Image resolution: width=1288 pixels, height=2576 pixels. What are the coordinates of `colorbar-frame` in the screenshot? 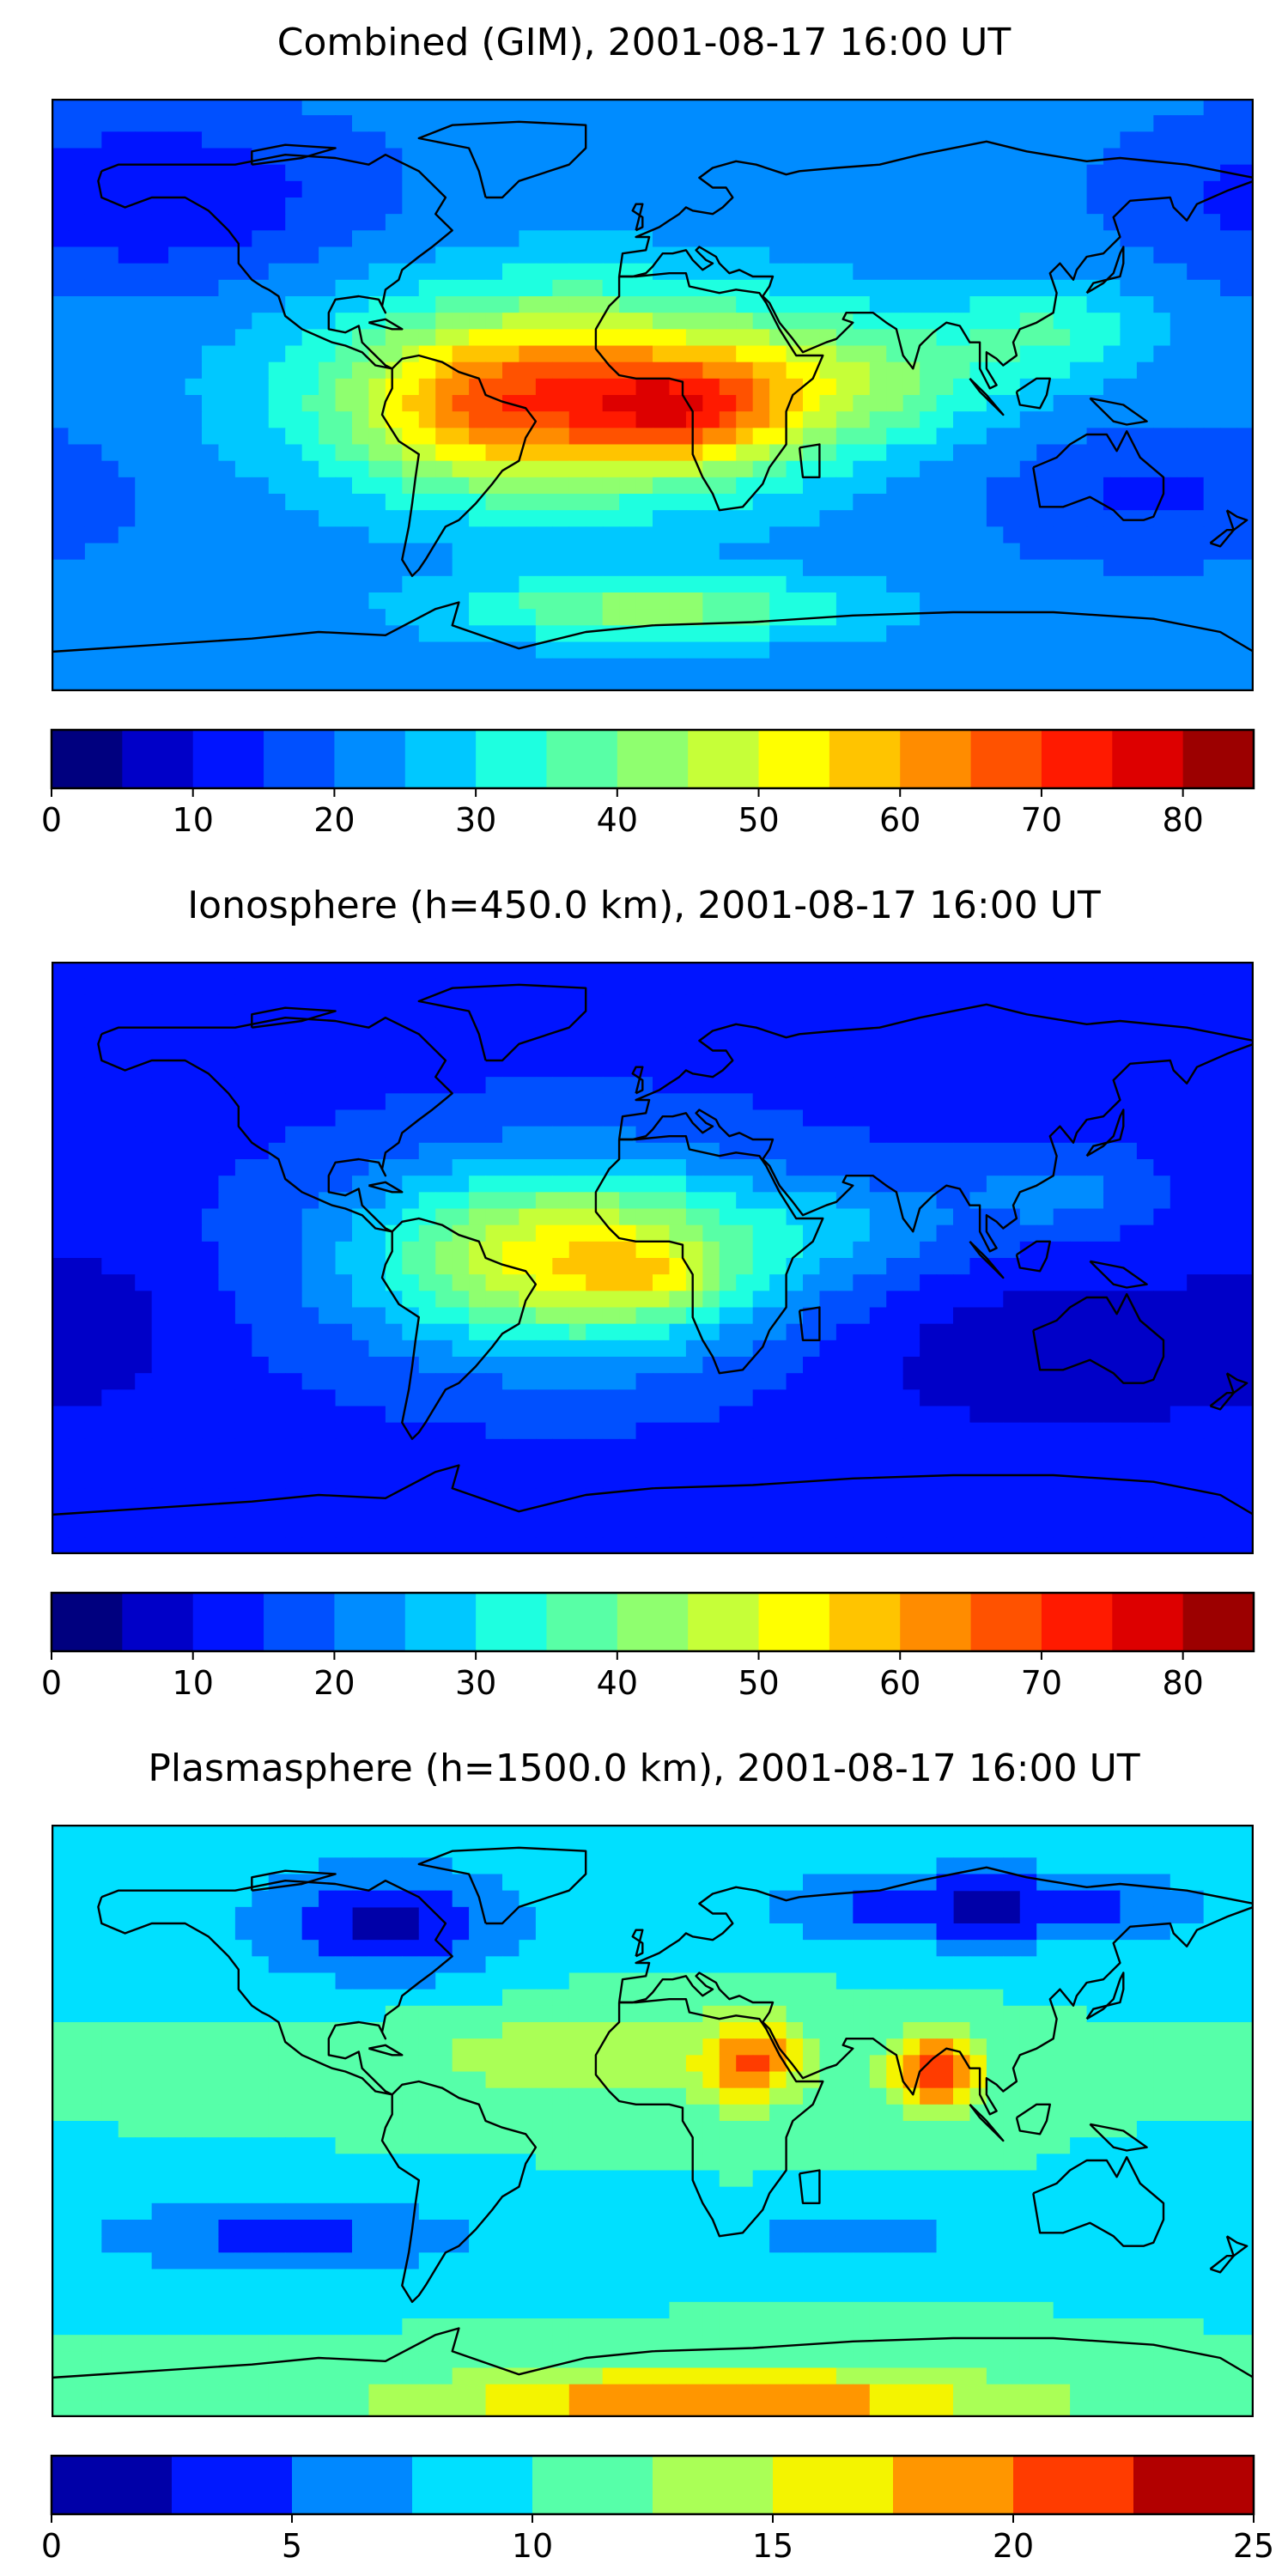 It's located at (652, 759).